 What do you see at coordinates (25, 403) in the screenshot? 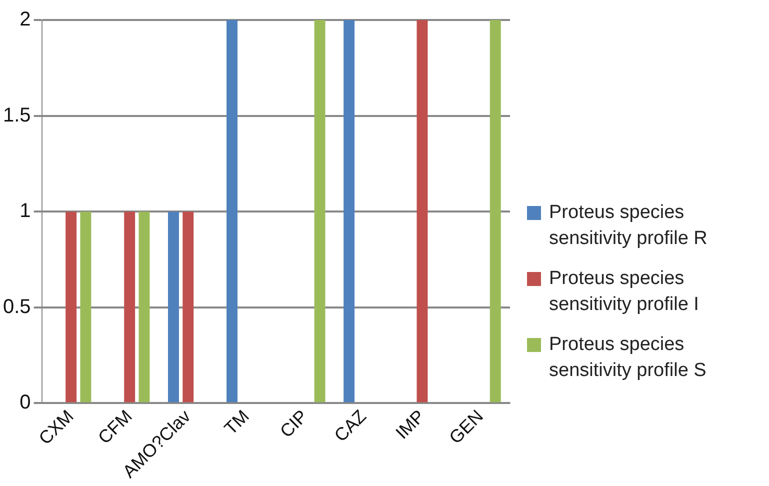
I see `y-tick-label: 0` at bounding box center [25, 403].